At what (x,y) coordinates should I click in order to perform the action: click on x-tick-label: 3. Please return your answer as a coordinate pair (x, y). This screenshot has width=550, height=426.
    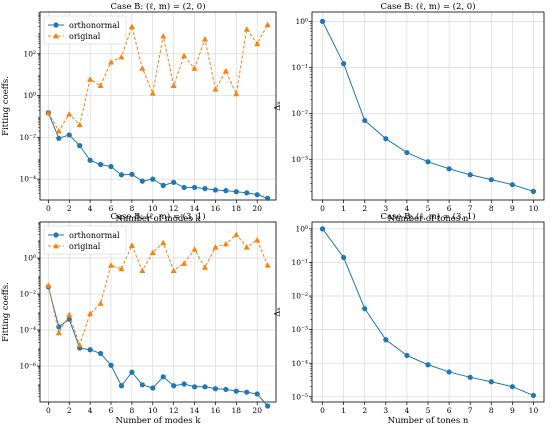
    Looking at the image, I should click on (385, 410).